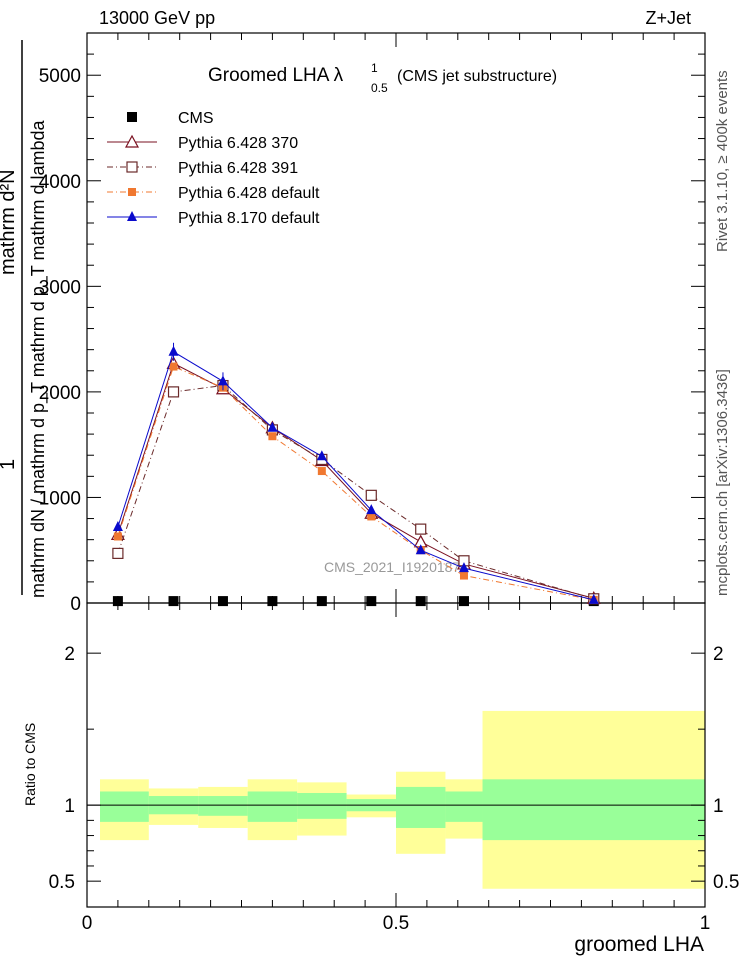  Describe the element at coordinates (705, 923) in the screenshot. I see `ratio-x-tick-label: 1` at that location.